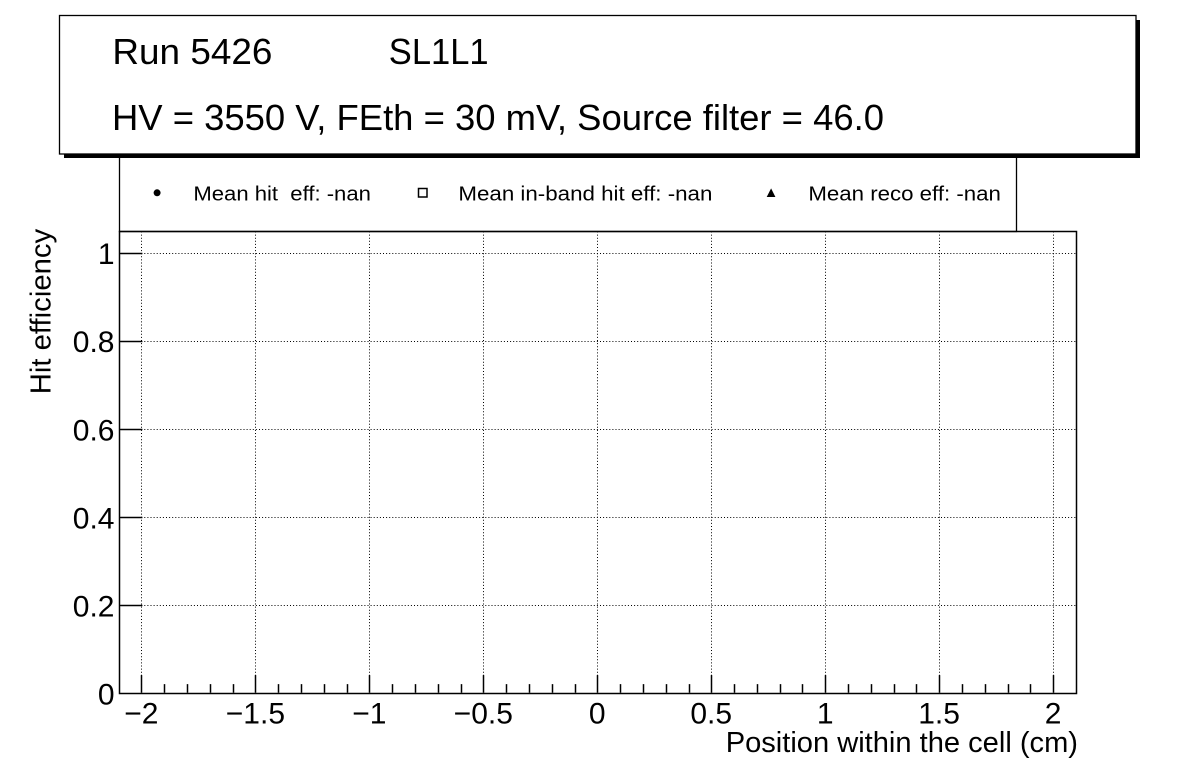 Image resolution: width=1196 pixels, height=772 pixels. Describe the element at coordinates (585, 195) in the screenshot. I see `svg-text: Mean in-band hit eff: -nan` at that location.